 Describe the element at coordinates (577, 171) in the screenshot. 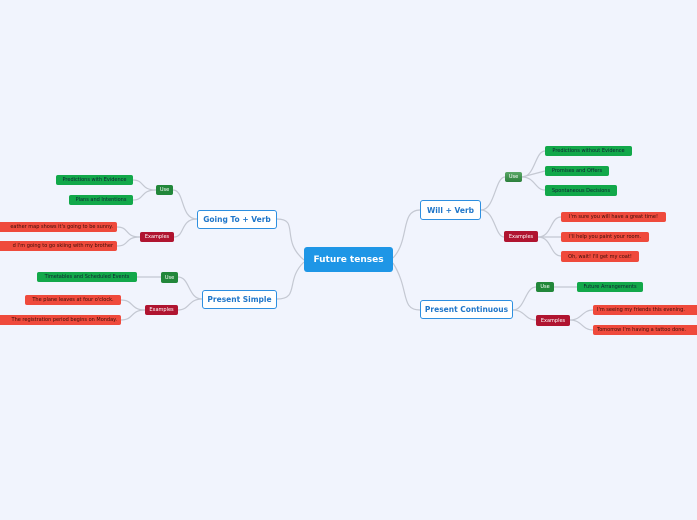

I see `will-use-item: Promises and Offers` at that location.